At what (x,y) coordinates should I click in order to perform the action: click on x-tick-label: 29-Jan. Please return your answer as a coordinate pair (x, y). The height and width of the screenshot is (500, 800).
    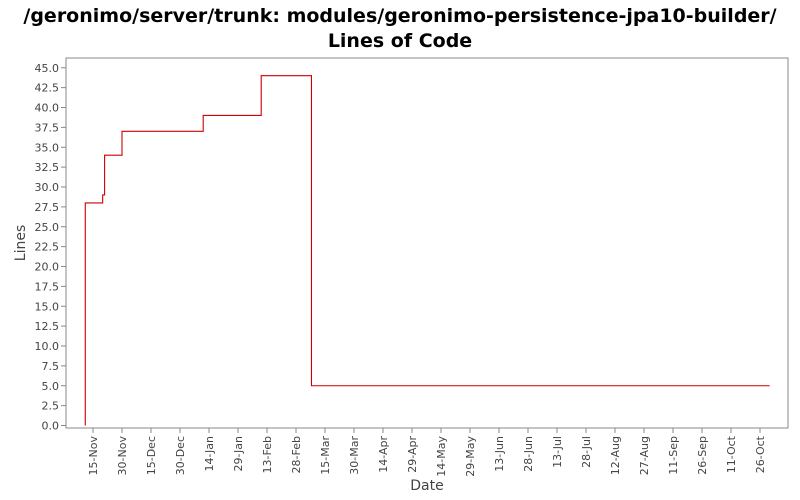
    Looking at the image, I should click on (238, 454).